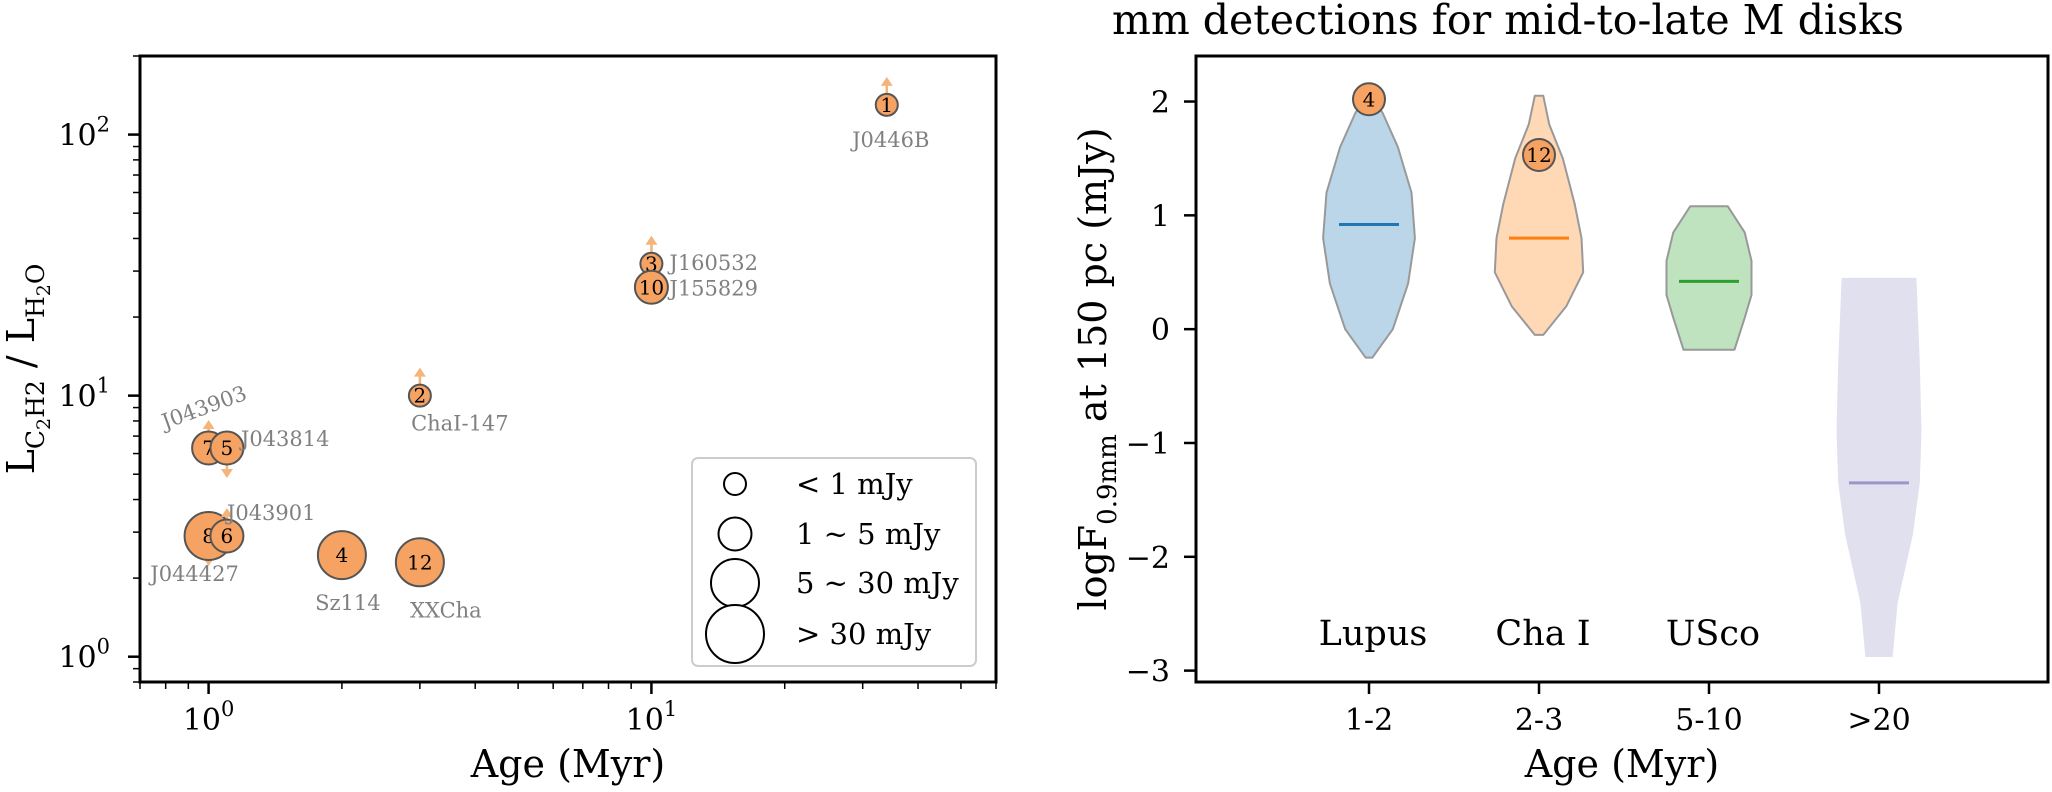  Describe the element at coordinates (284, 439) in the screenshot. I see `point-name-label: J043814` at that location.